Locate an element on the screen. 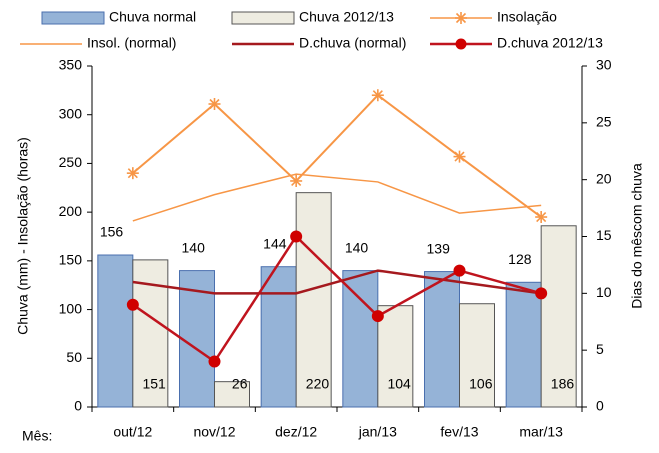 The width and height of the screenshot is (659, 453). y-tick-label: 300 is located at coordinates (71, 113).